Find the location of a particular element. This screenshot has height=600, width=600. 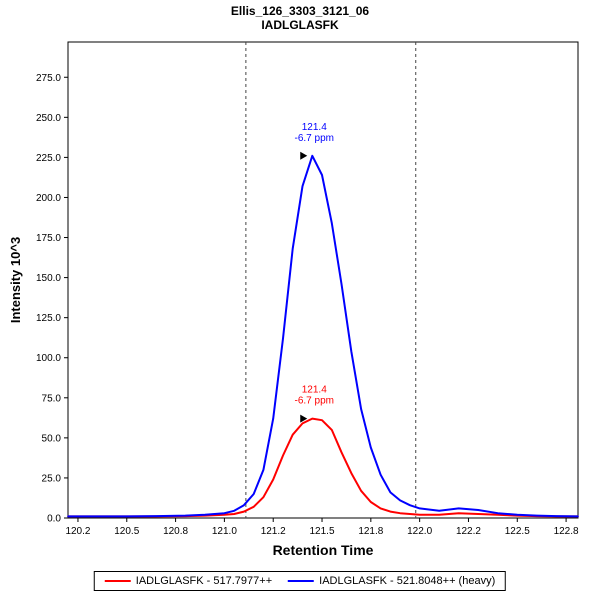

y-tick-label: 125.0 is located at coordinates (48, 318).